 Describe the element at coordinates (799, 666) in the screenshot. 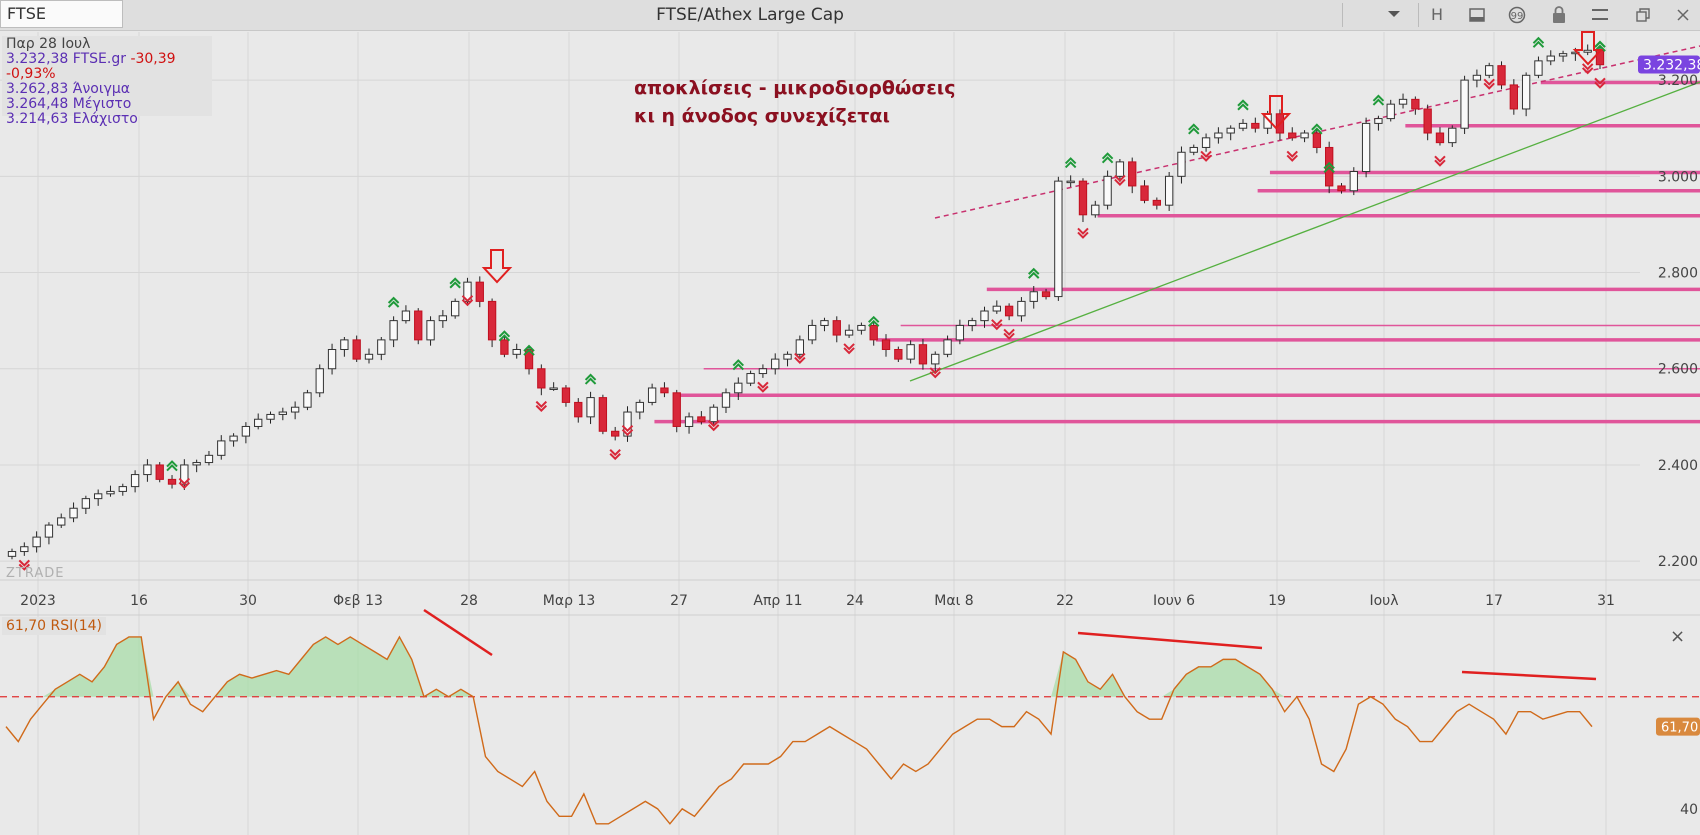

I see `rsi-overbought-fill` at that location.